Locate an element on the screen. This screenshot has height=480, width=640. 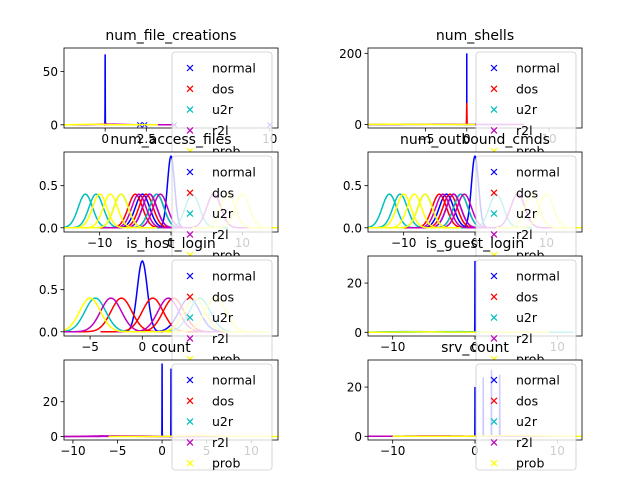
subplot-title: is_host_login is located at coordinates (171, 244).